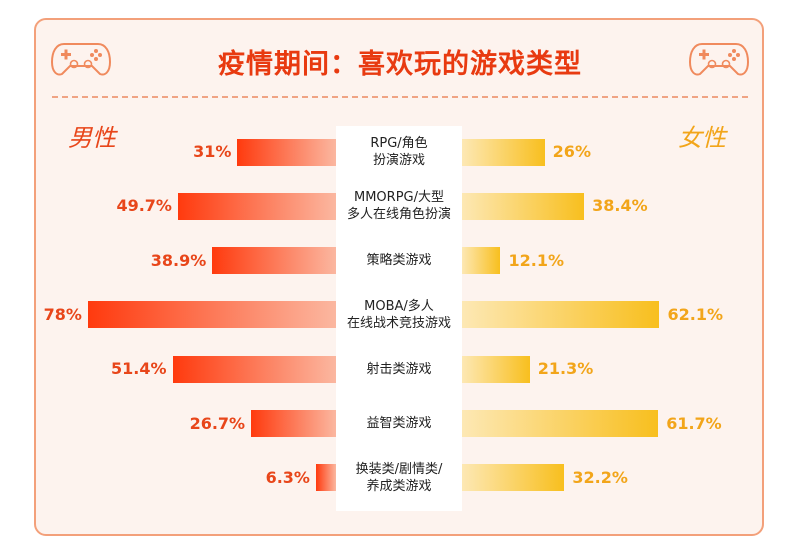 Image resolution: width=800 pixels, height=560 pixels. Describe the element at coordinates (565, 369) in the screenshot. I see `bar-female-value-label: 21.3%` at that location.